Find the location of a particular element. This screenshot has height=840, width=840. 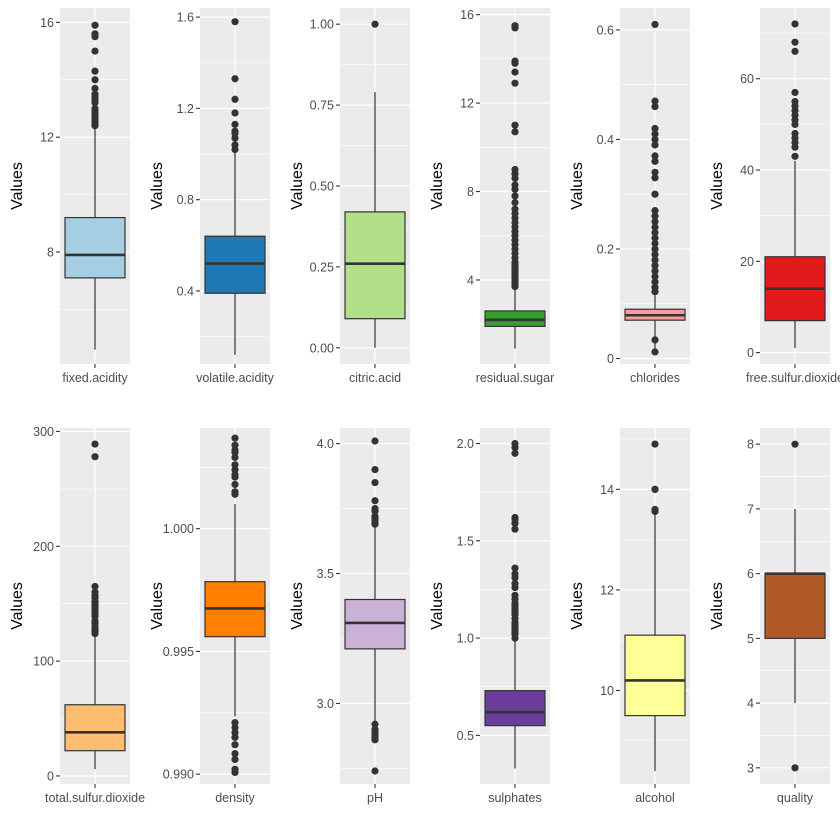

y-tick-label: 0.2 is located at coordinates (605, 249).